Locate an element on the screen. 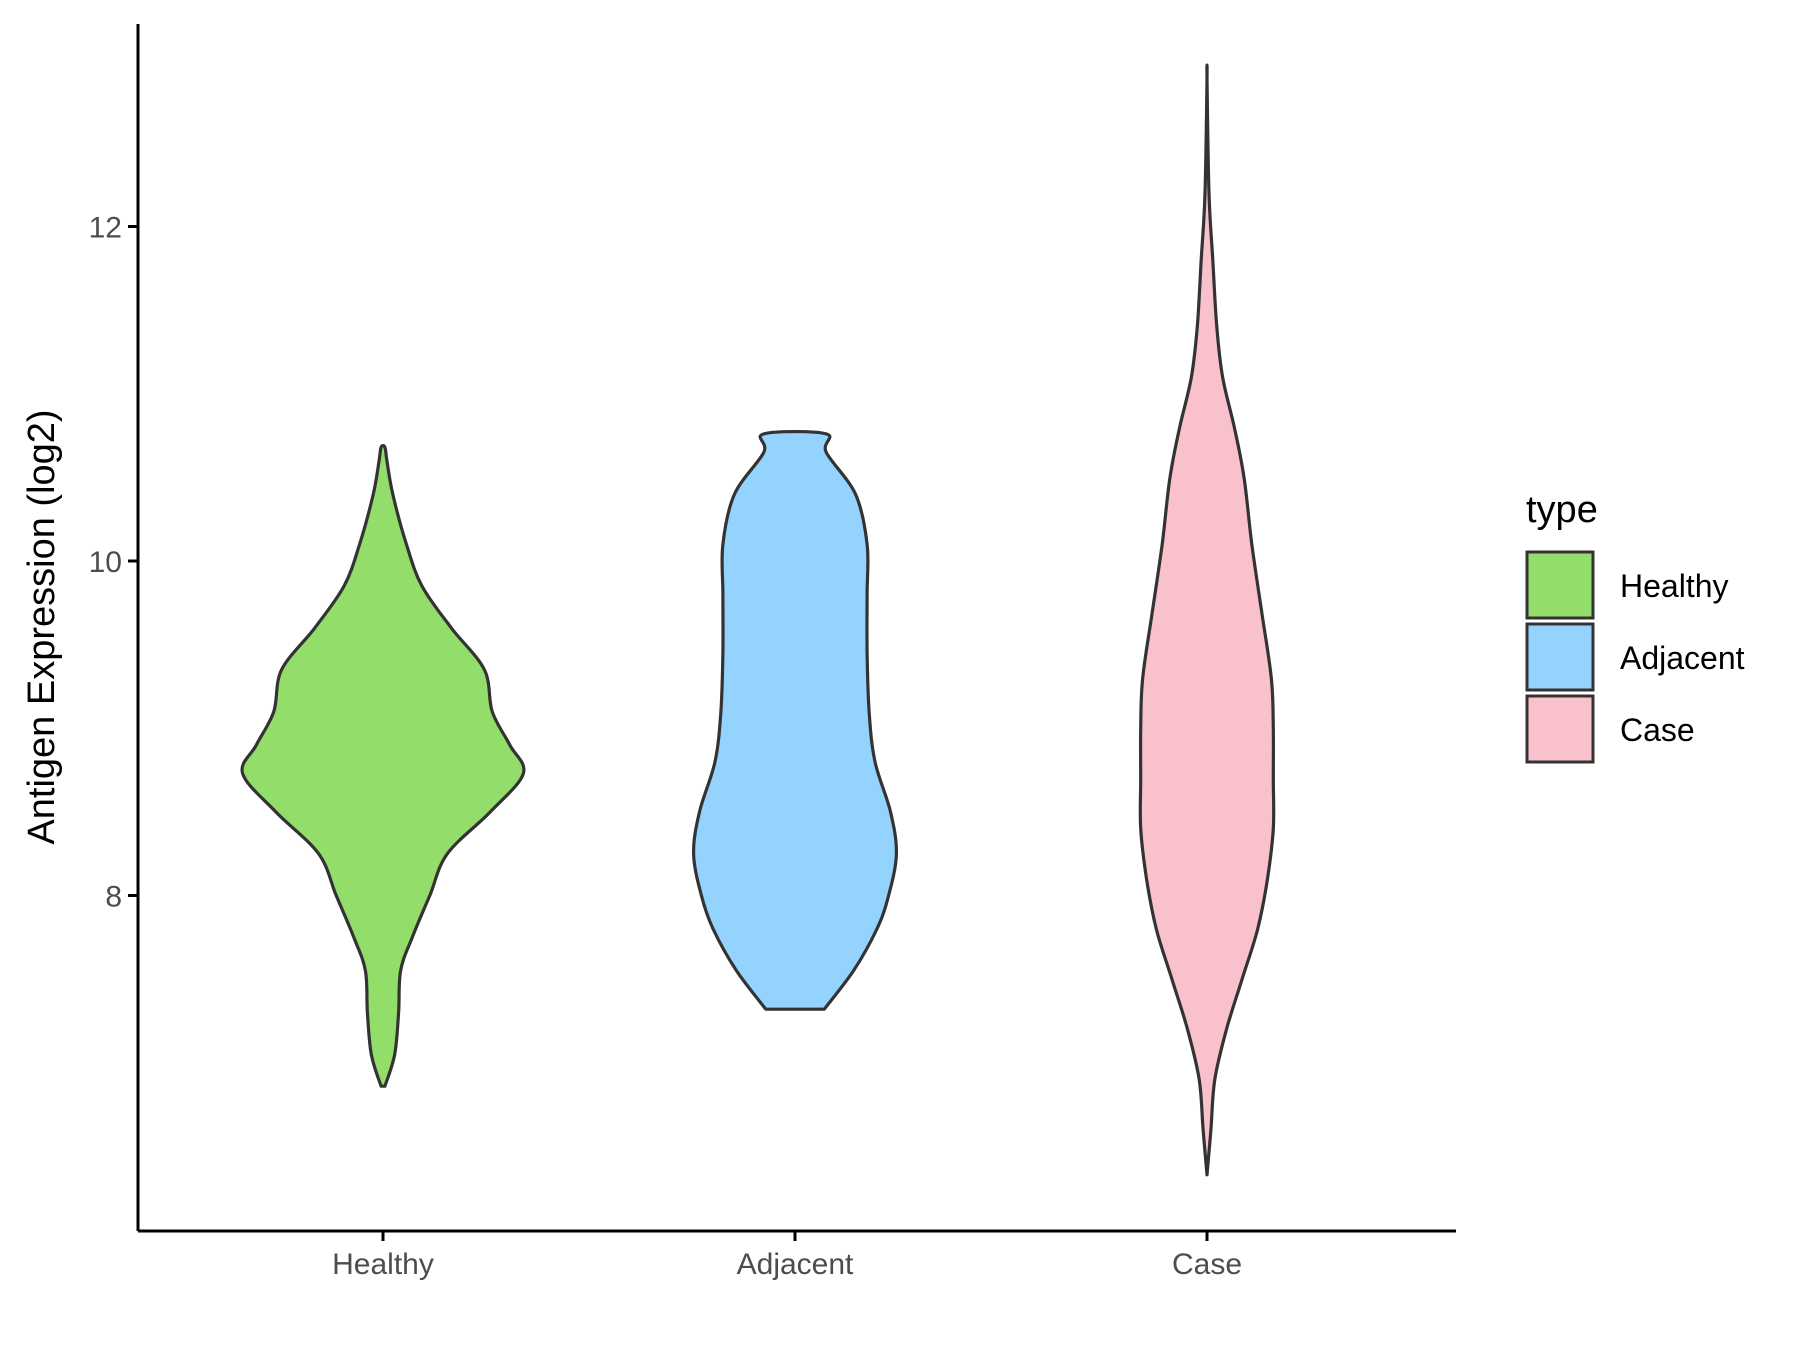 The image size is (1800, 1350). y-tick-label: 8 is located at coordinates (113, 897).